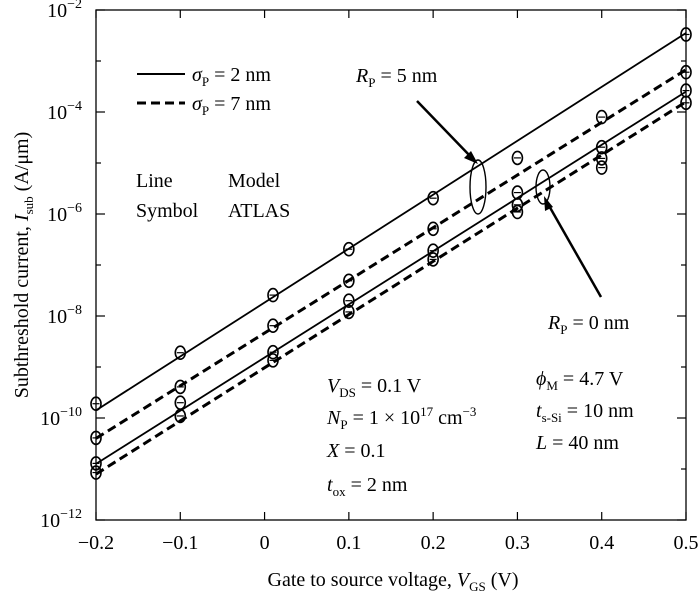 The height and width of the screenshot is (598, 700). What do you see at coordinates (356, 451) in the screenshot?
I see `param-x: X = 0.1` at bounding box center [356, 451].